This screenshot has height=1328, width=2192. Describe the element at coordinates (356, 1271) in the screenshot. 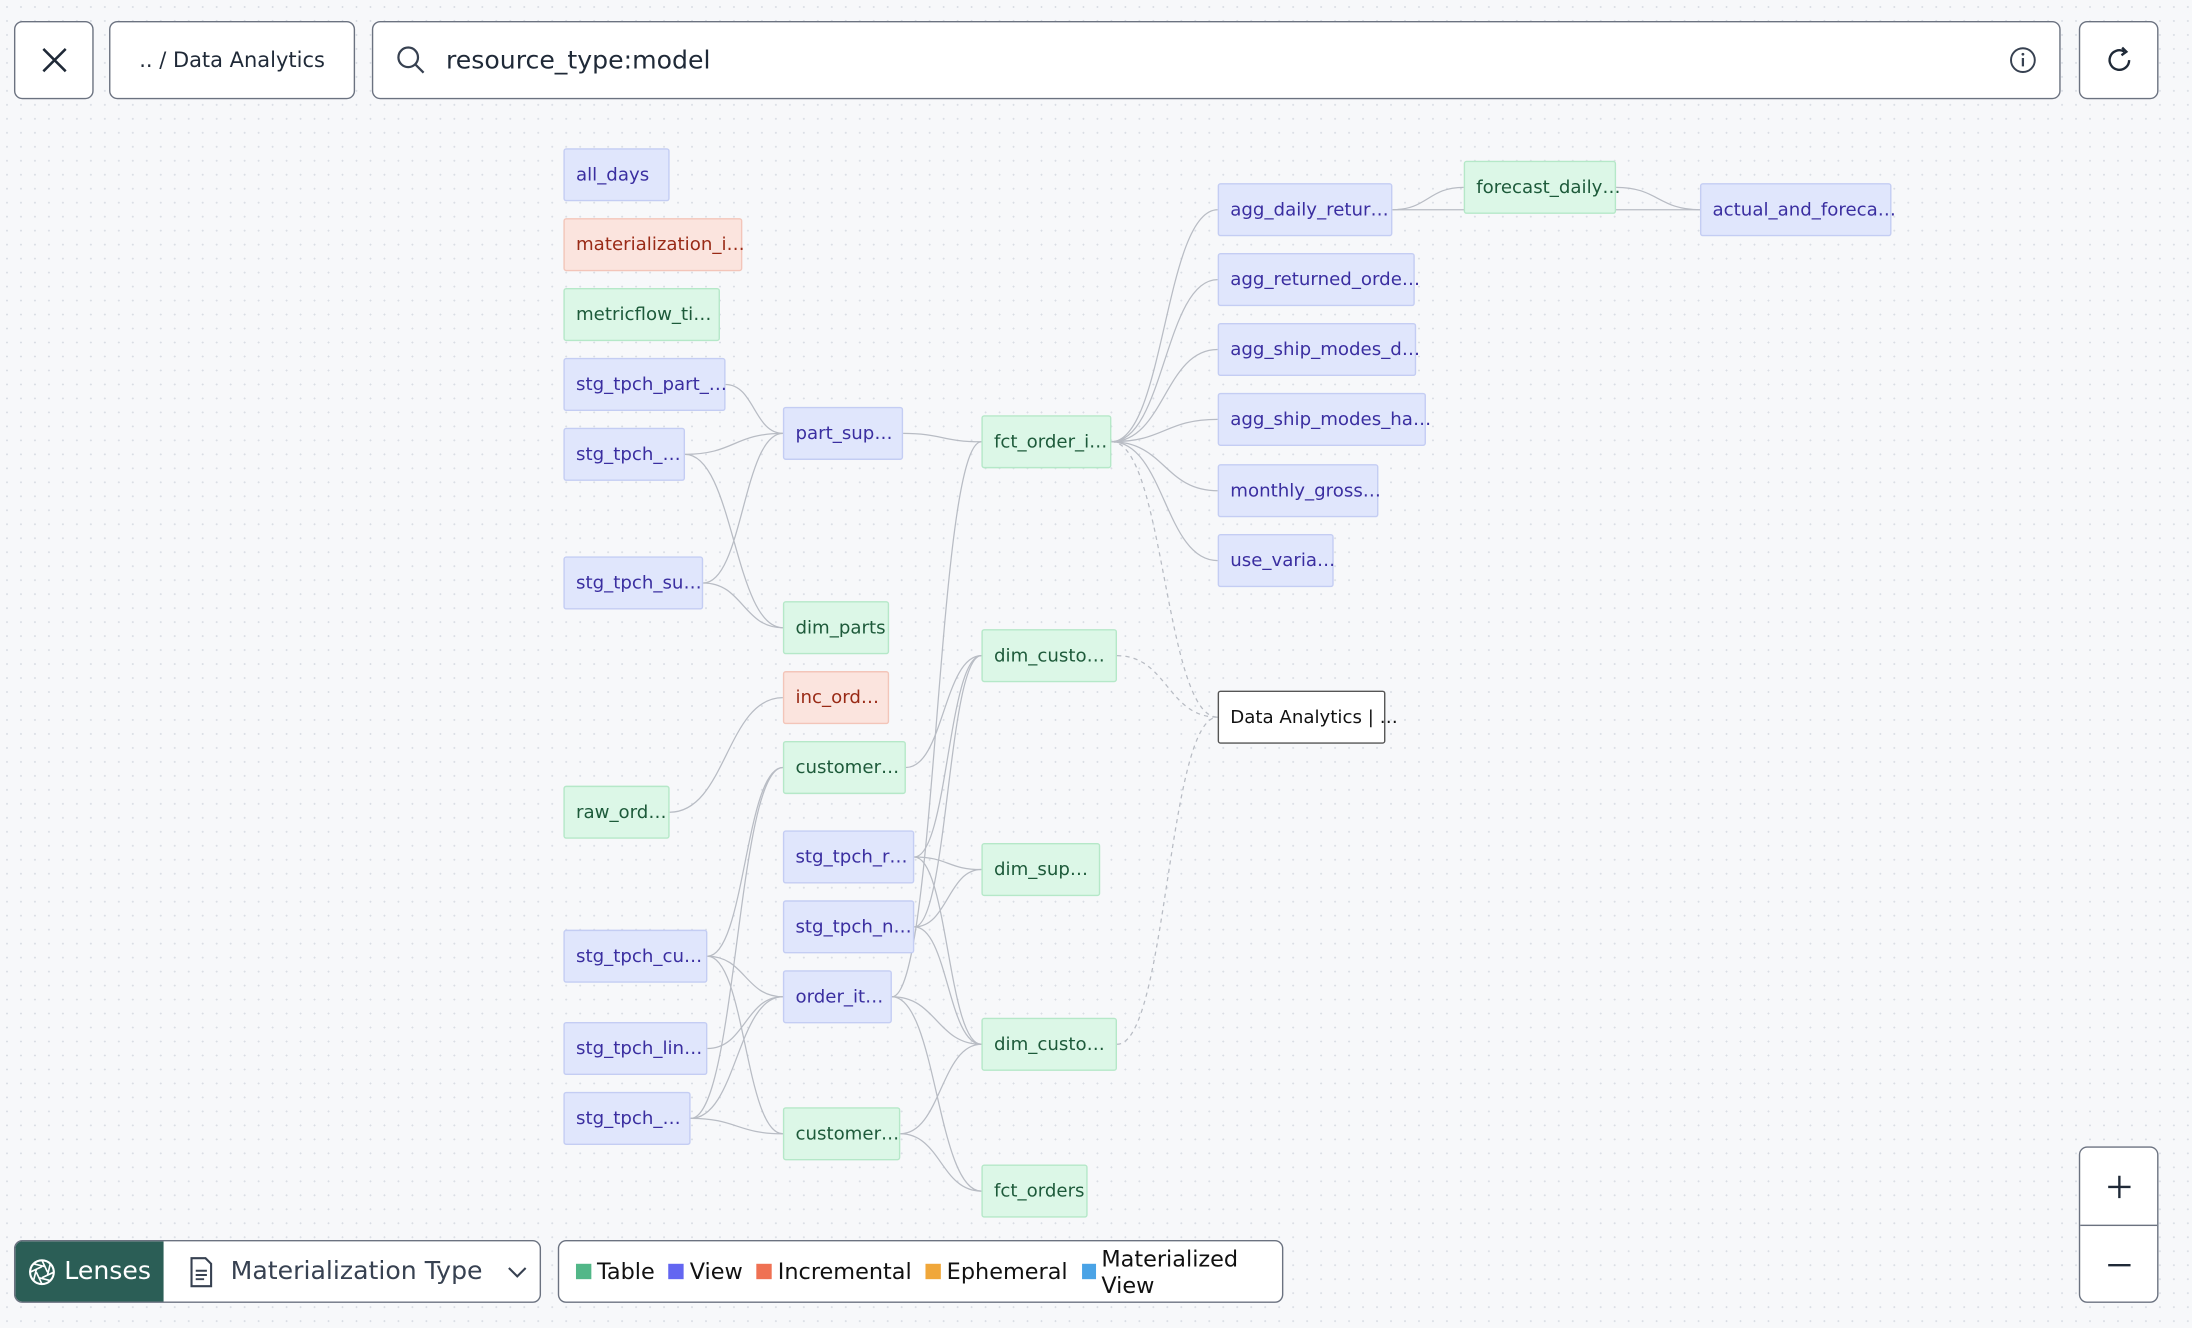

I see `lens-select-value: Materialization Type` at that location.